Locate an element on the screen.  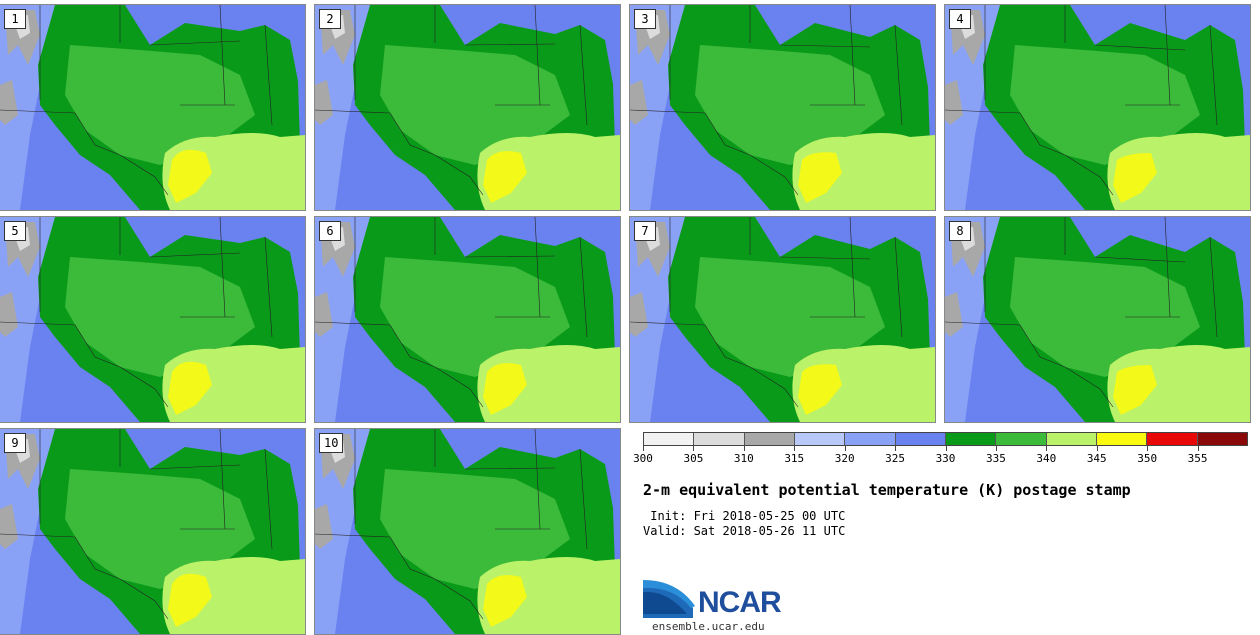
colorbar is located at coordinates (945, 439).